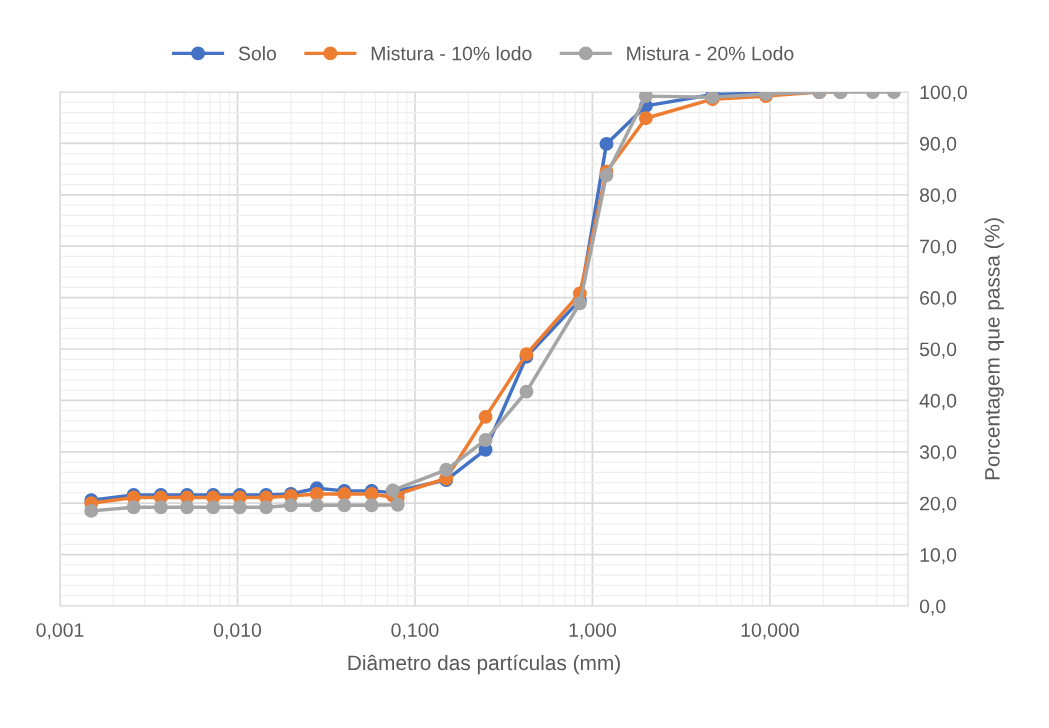 The image size is (1049, 728). What do you see at coordinates (592, 631) in the screenshot?
I see `x-tick-label: 1,000` at bounding box center [592, 631].